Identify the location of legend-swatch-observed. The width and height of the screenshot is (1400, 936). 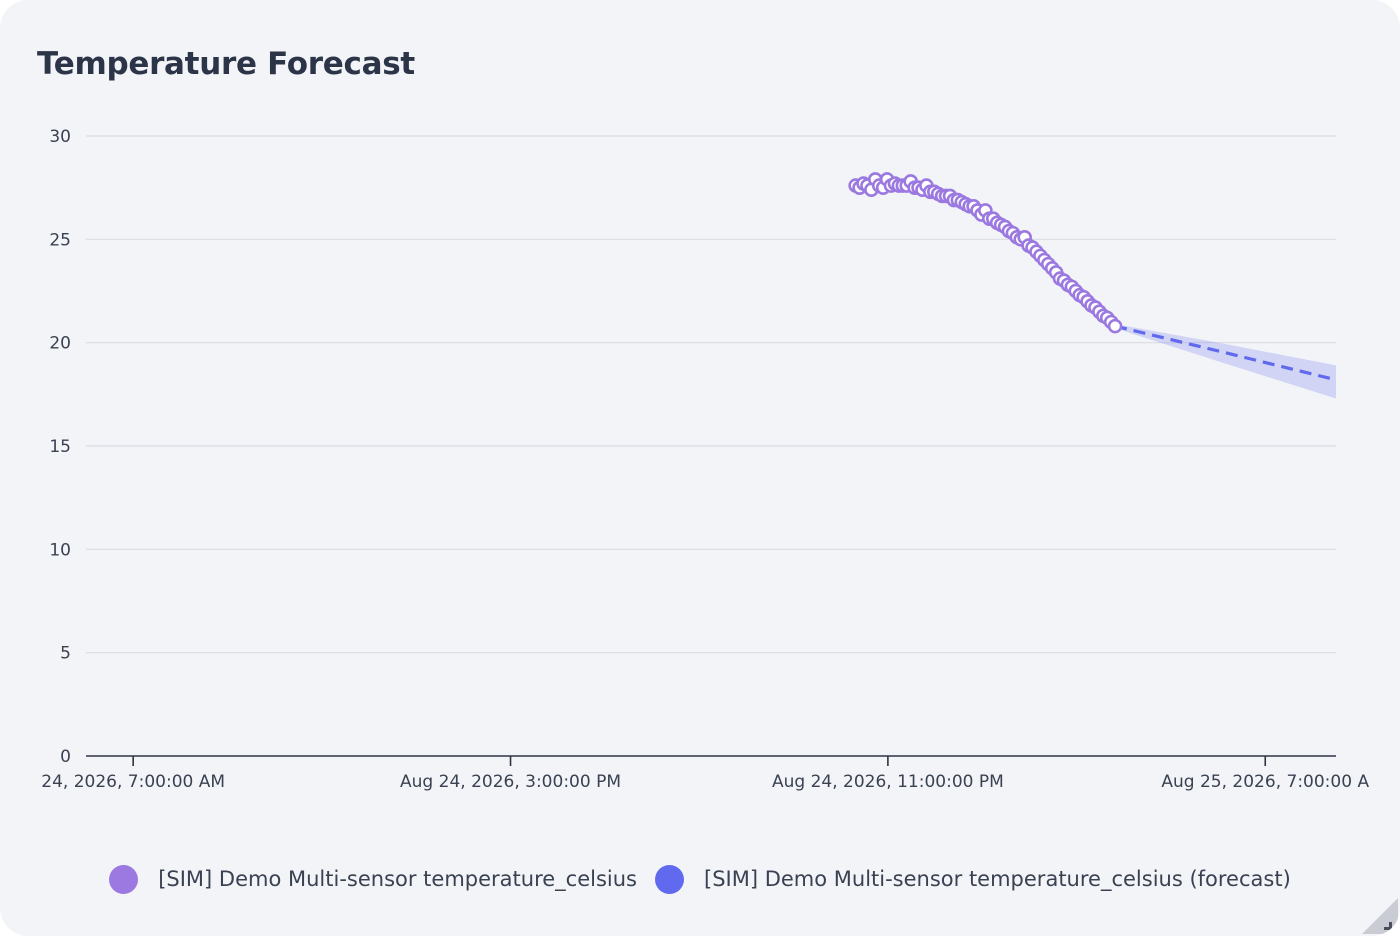
(124, 879).